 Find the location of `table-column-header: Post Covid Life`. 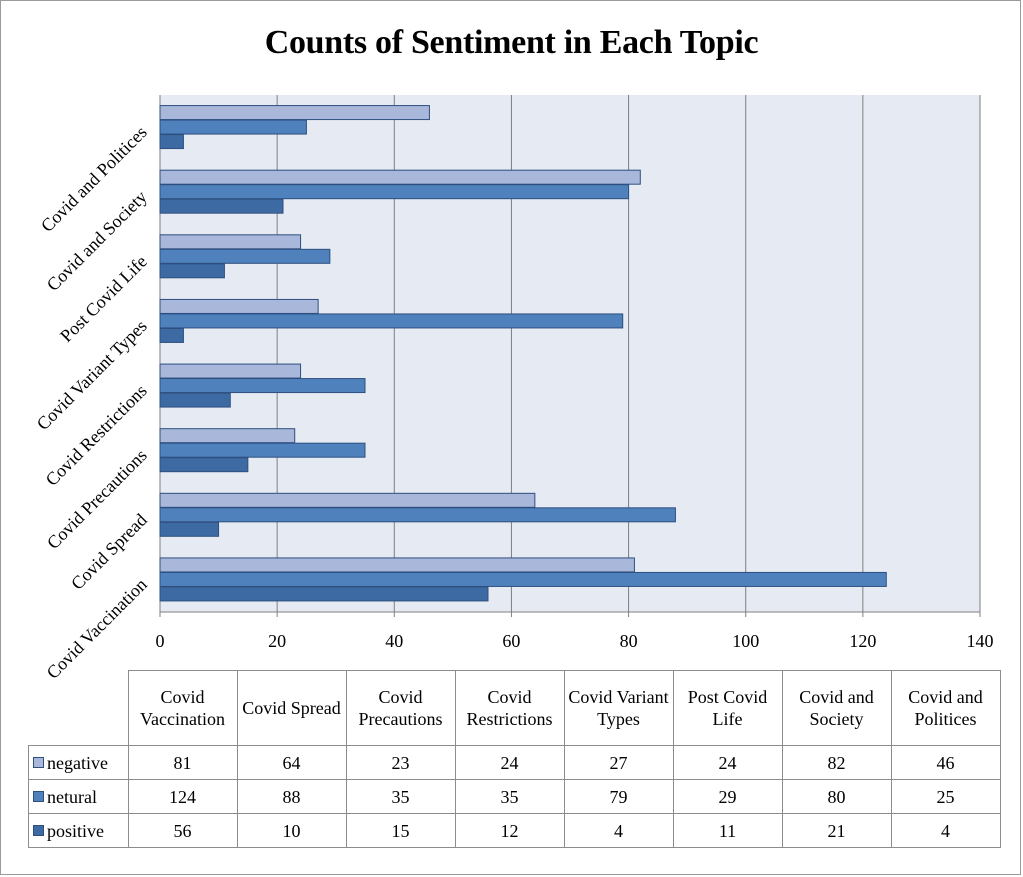

table-column-header: Post Covid Life is located at coordinates (727, 708).